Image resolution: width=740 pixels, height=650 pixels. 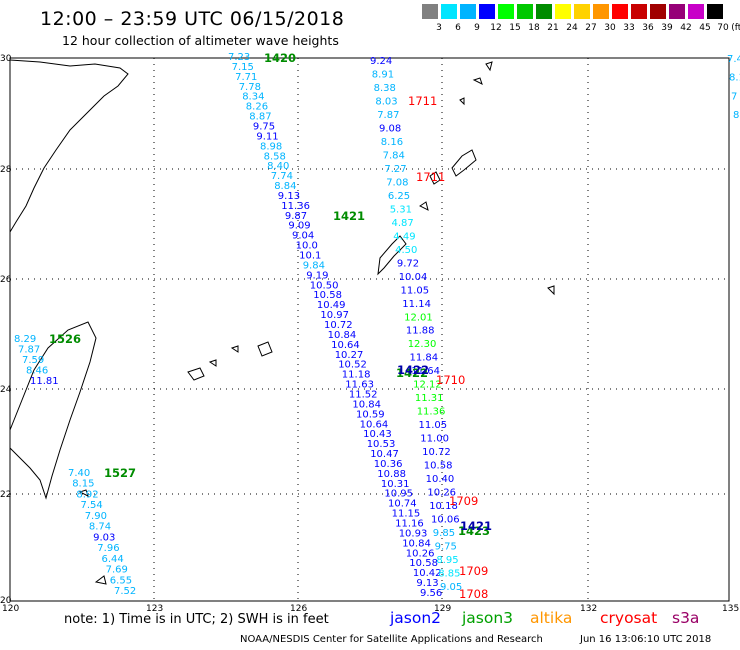 I want to click on wave-height-label: 7.54, so click(x=92, y=505).